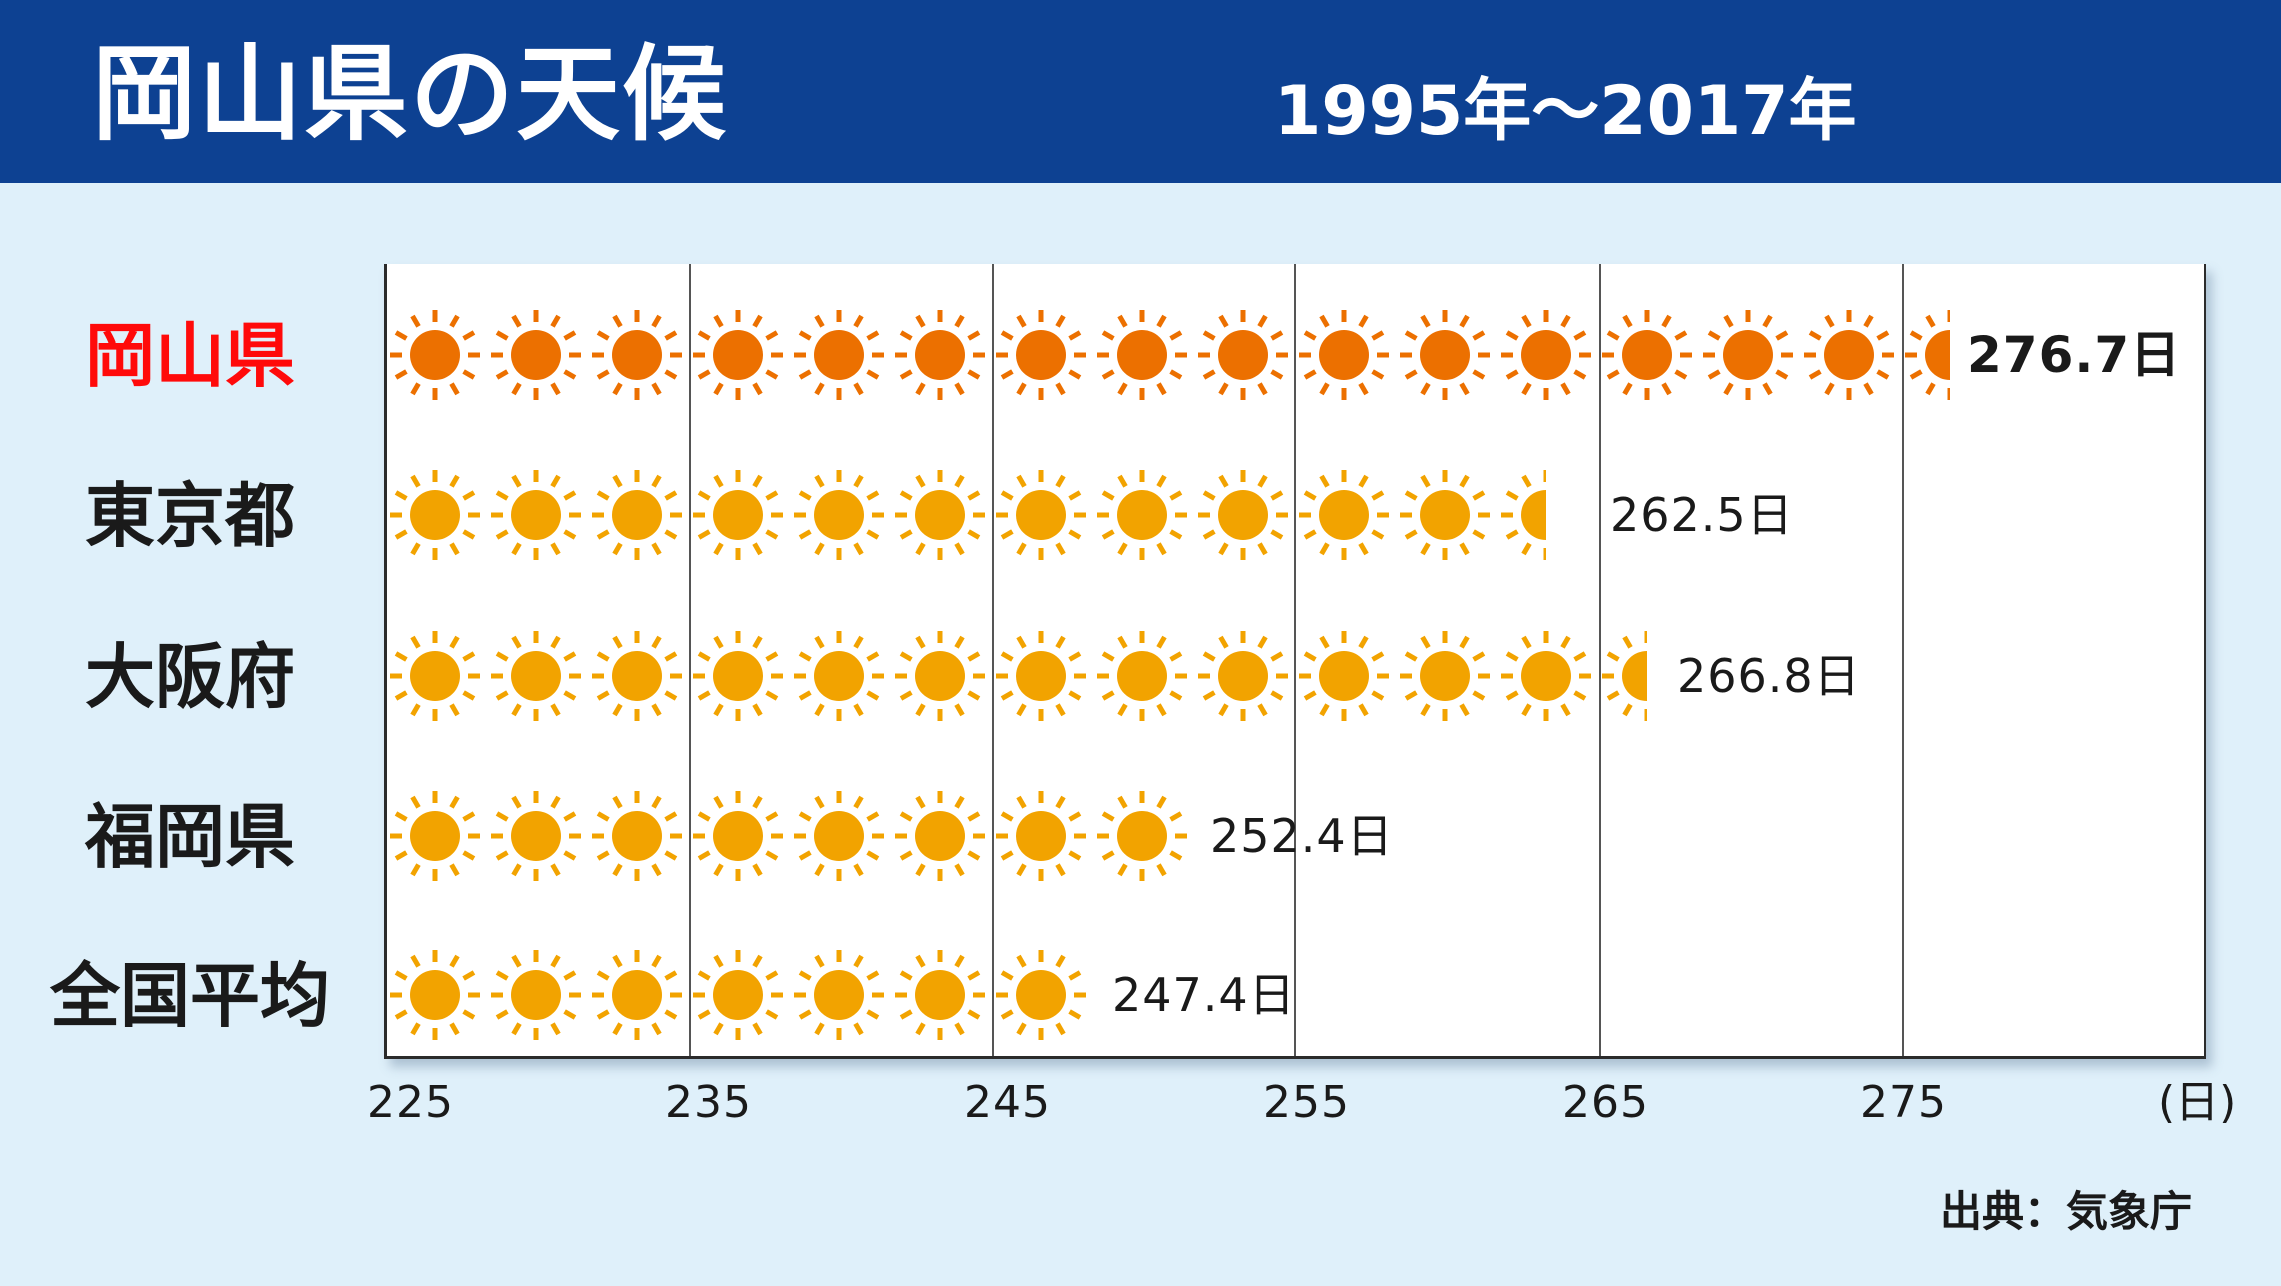  Describe the element at coordinates (1769, 676) in the screenshot. I see `value-label-osaka: 266.8日` at that location.